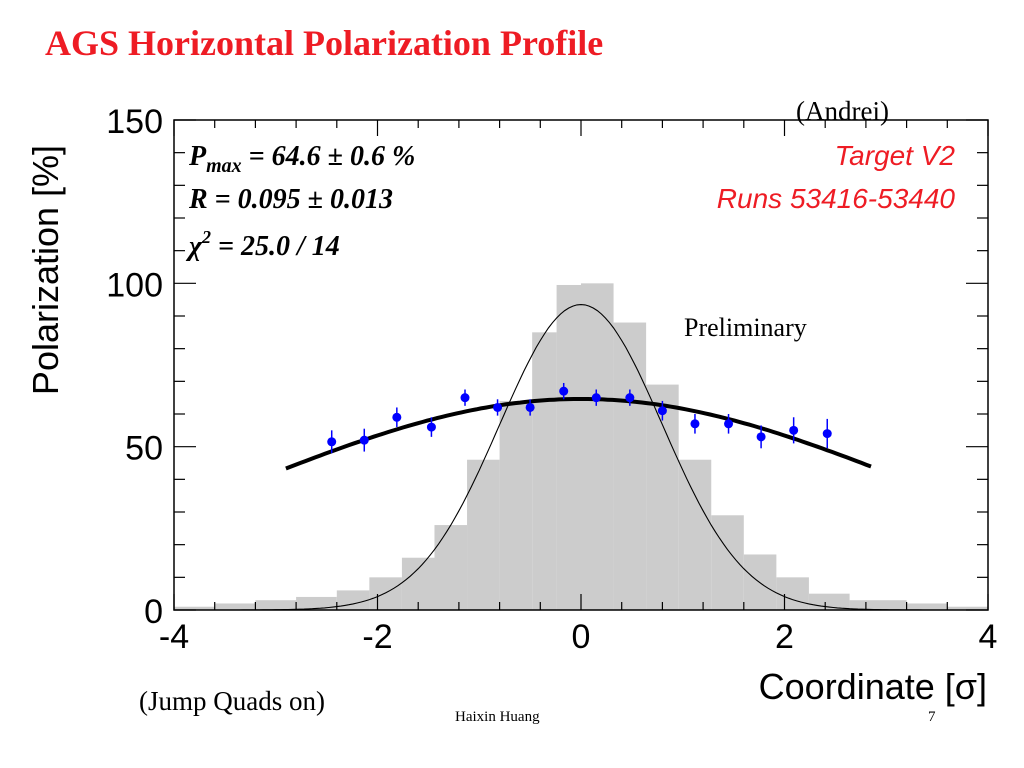 Image resolution: width=1024 pixels, height=768 pixels. Describe the element at coordinates (377, 637) in the screenshot. I see `x-tick-label: -2` at that location.